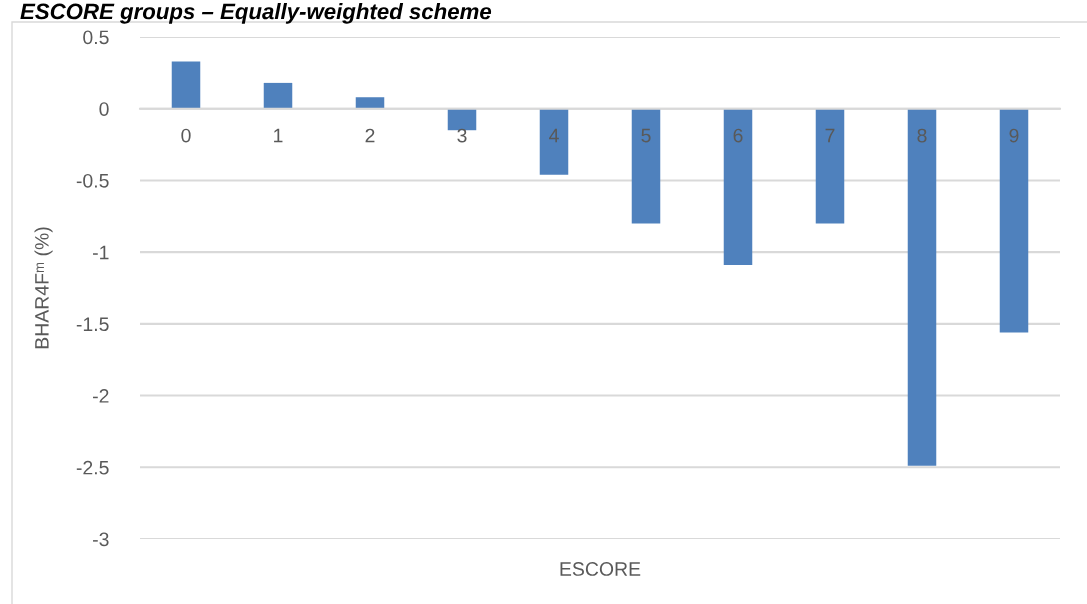  What do you see at coordinates (738, 135) in the screenshot?
I see `x-tick-label: 6` at bounding box center [738, 135].